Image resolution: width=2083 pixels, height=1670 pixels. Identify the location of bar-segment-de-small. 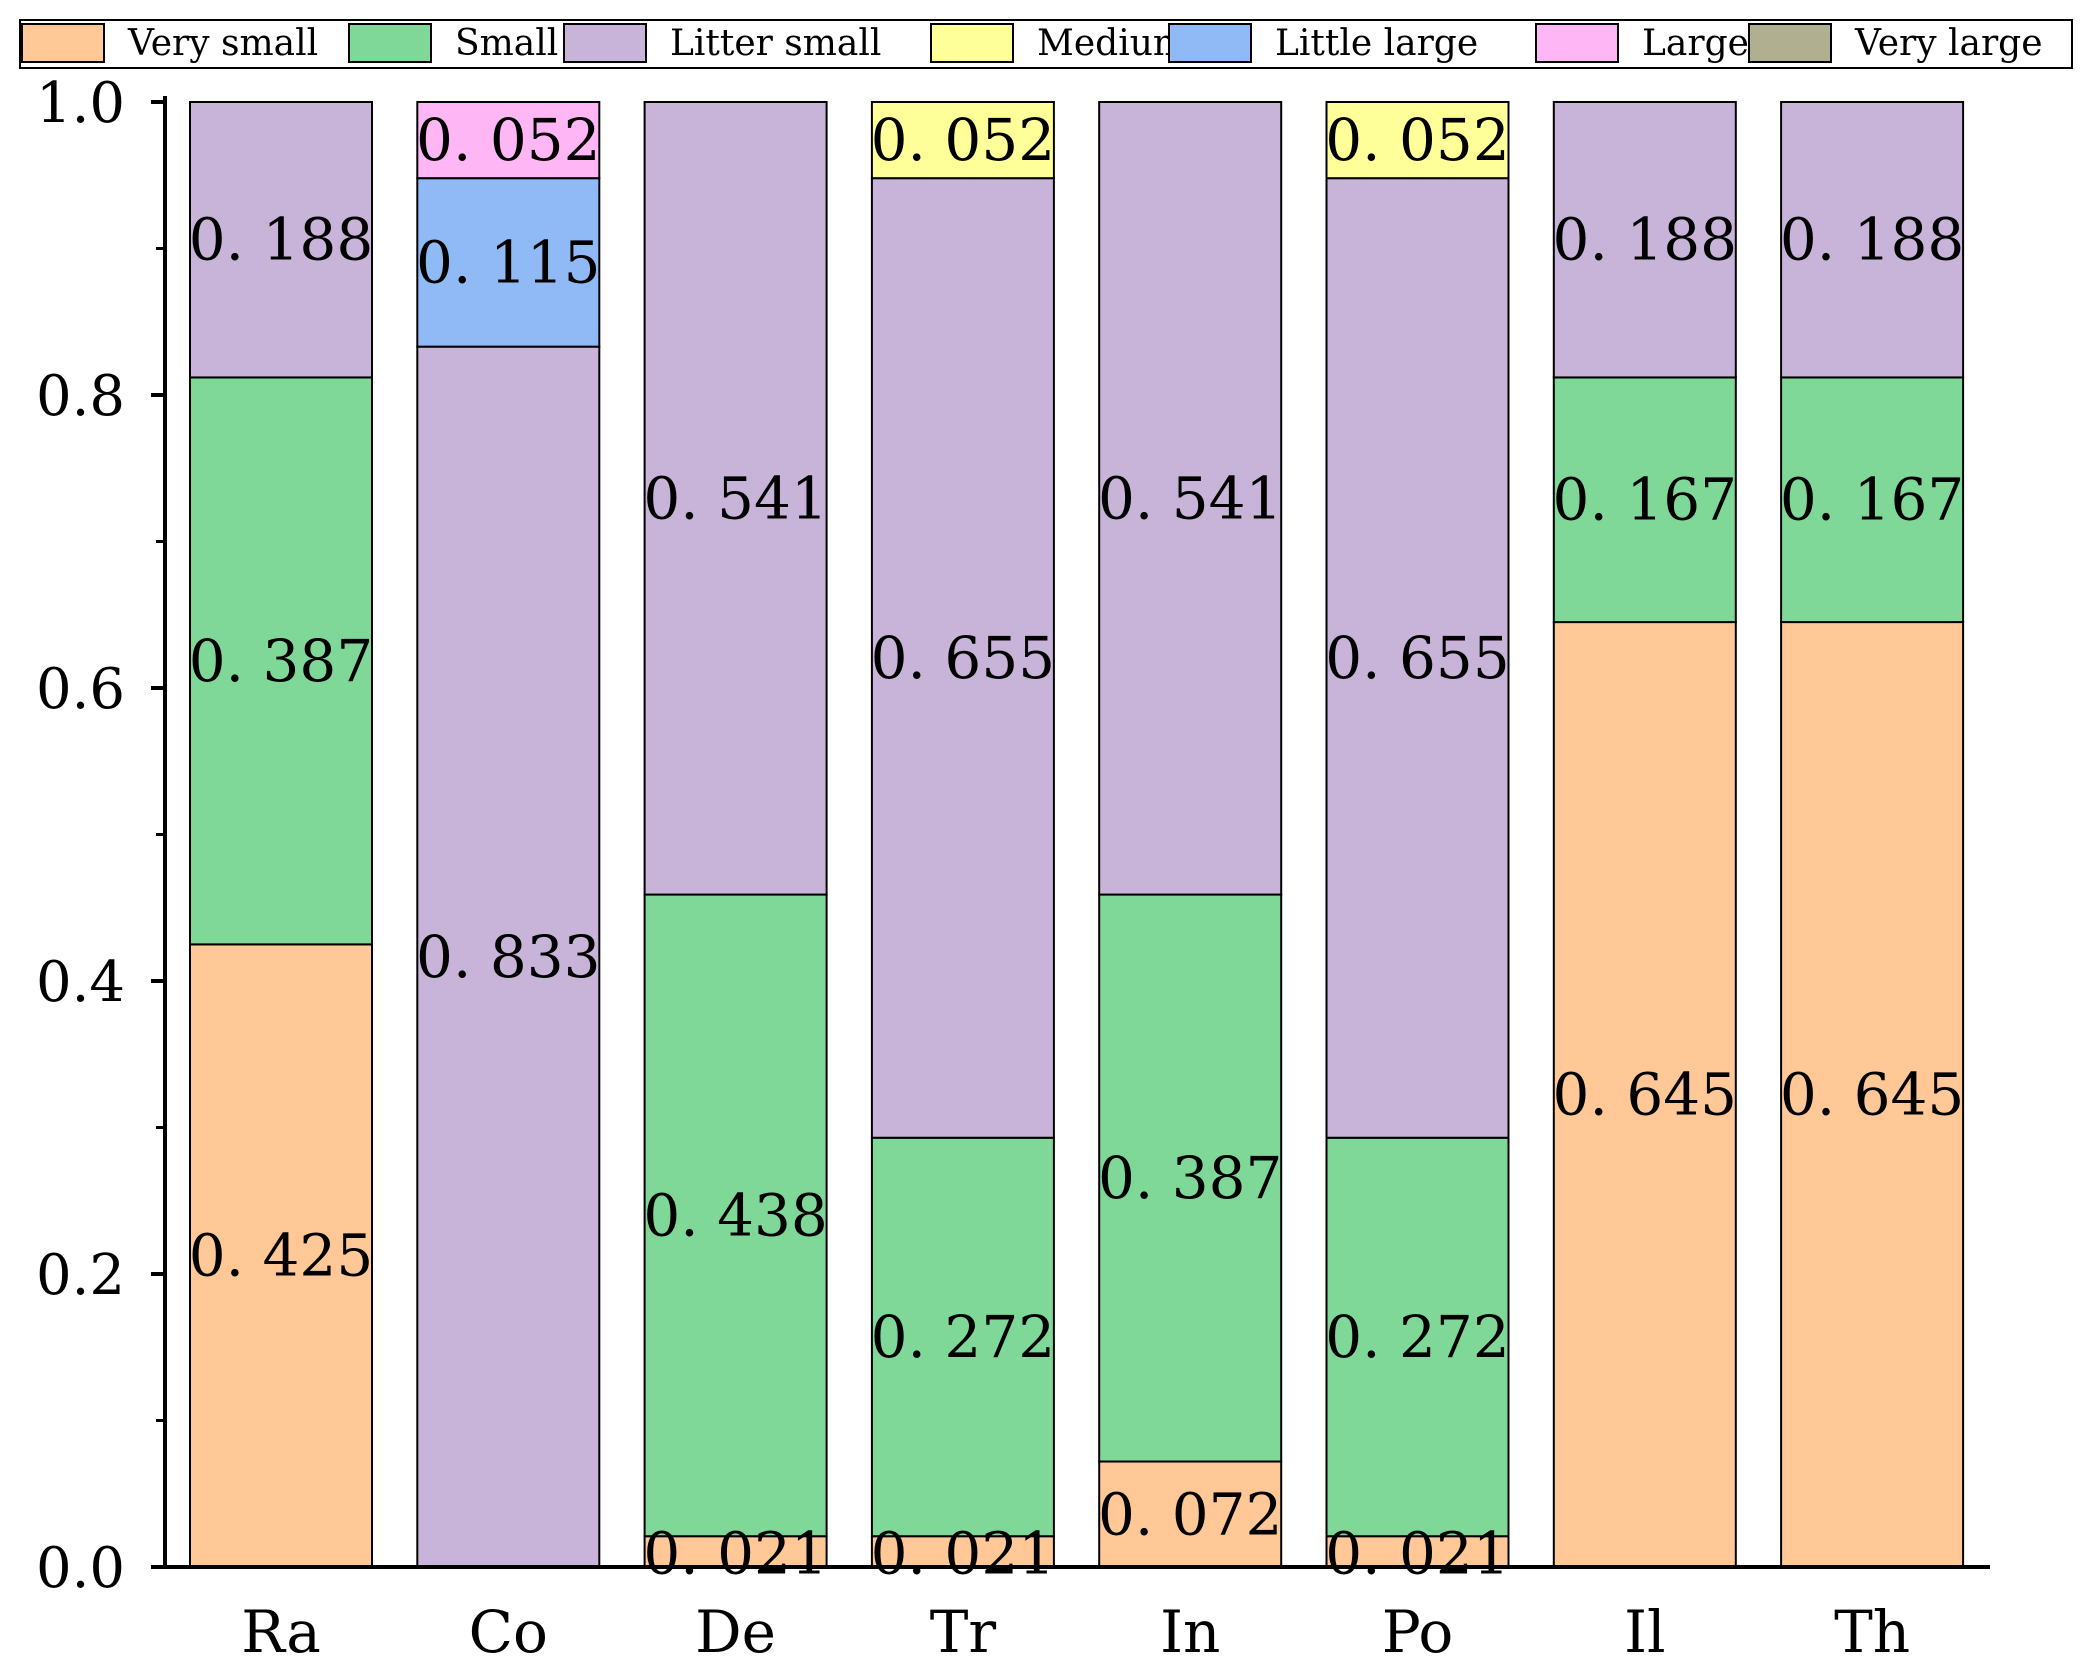
(735, 1215).